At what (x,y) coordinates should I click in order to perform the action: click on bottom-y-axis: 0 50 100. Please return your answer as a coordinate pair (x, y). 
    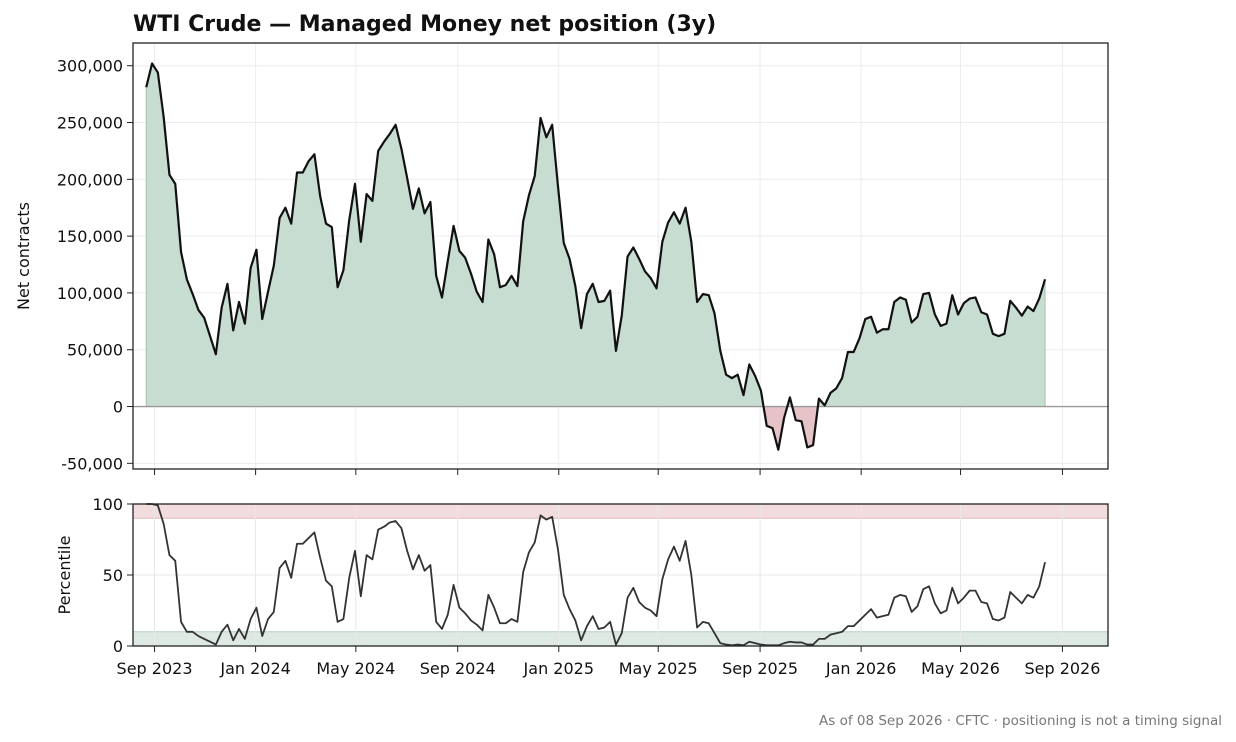
    Looking at the image, I should click on (112, 575).